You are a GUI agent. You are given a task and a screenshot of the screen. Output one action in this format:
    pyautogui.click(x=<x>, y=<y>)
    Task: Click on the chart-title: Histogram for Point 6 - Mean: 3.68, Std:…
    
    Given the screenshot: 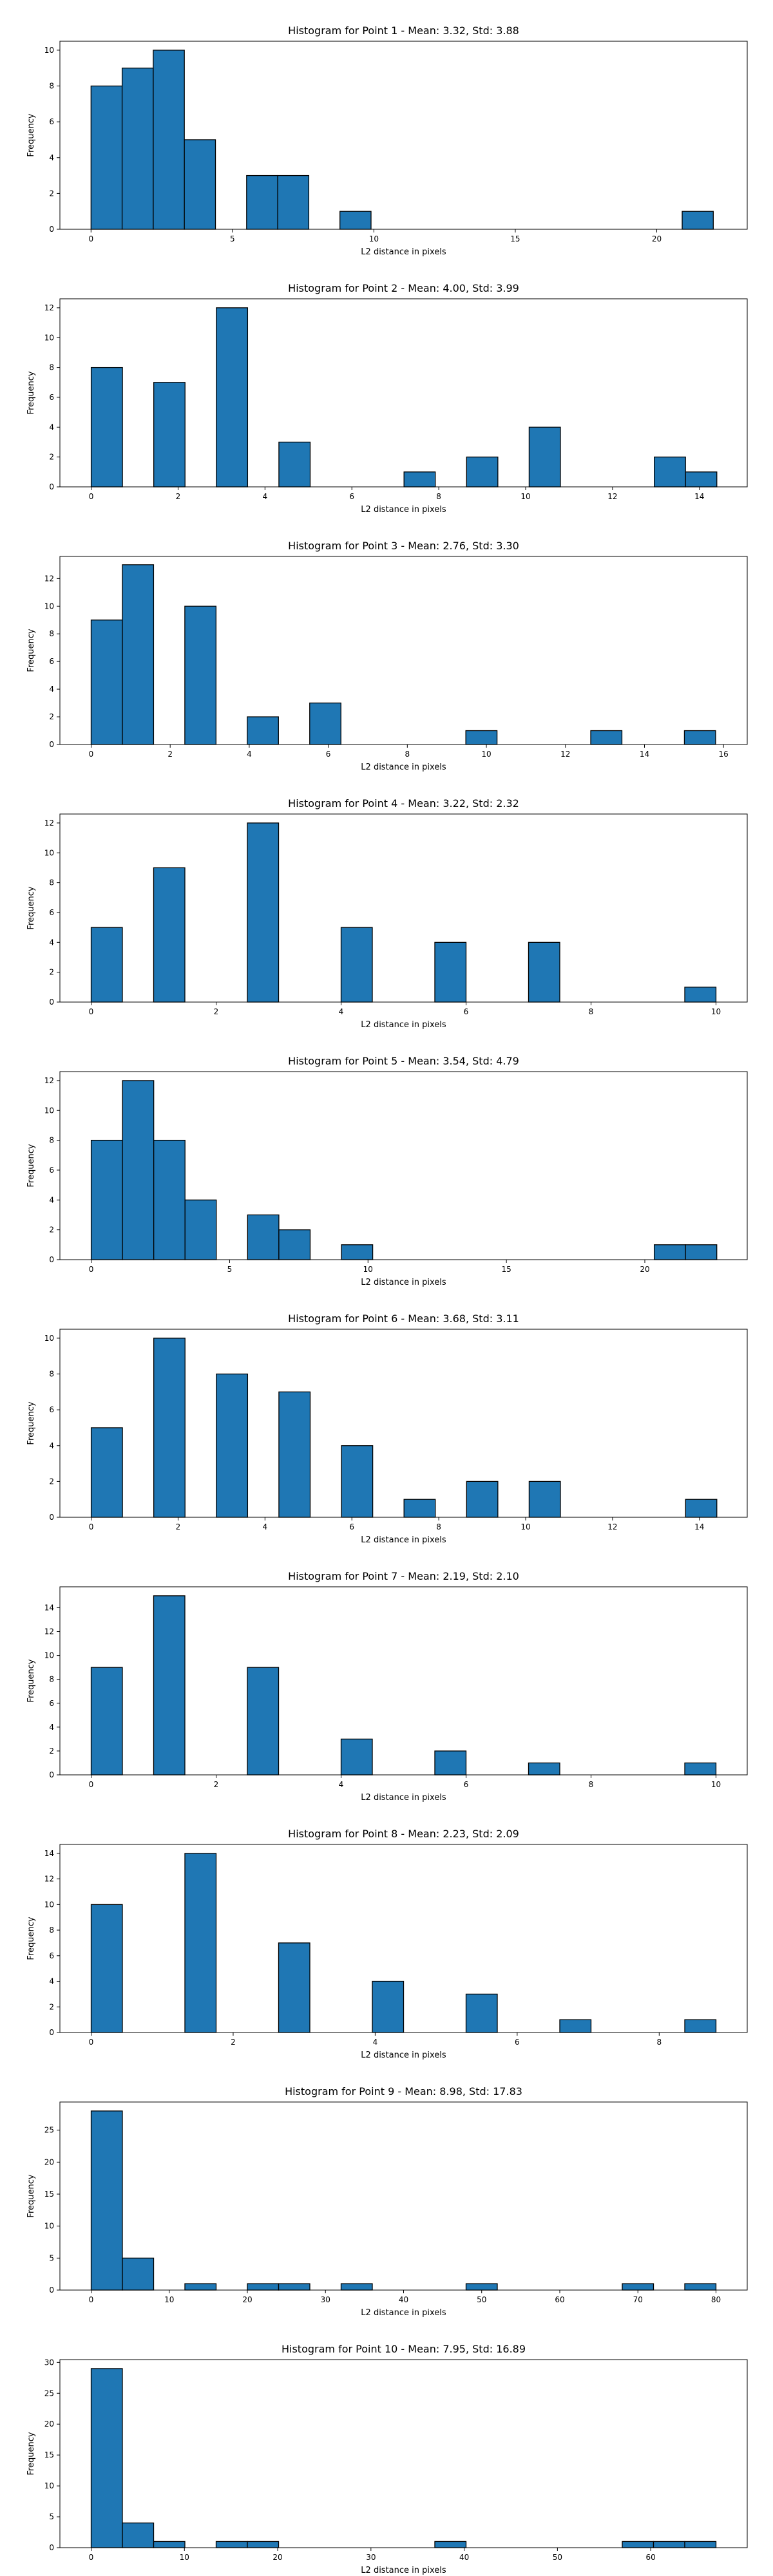 What is the action you would take?
    pyautogui.click(x=403, y=1319)
    